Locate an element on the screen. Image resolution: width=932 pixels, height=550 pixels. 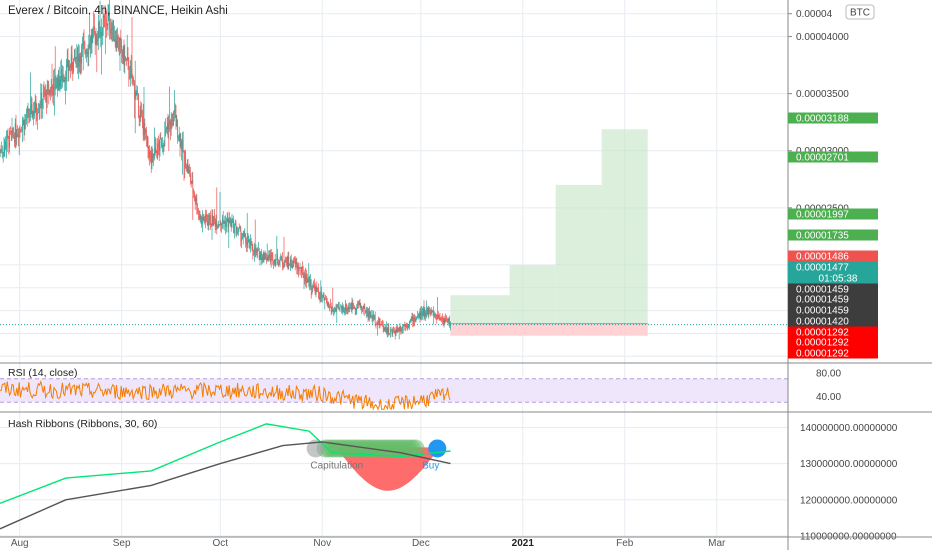
currency-badge-box is located at coordinates (860, 12).